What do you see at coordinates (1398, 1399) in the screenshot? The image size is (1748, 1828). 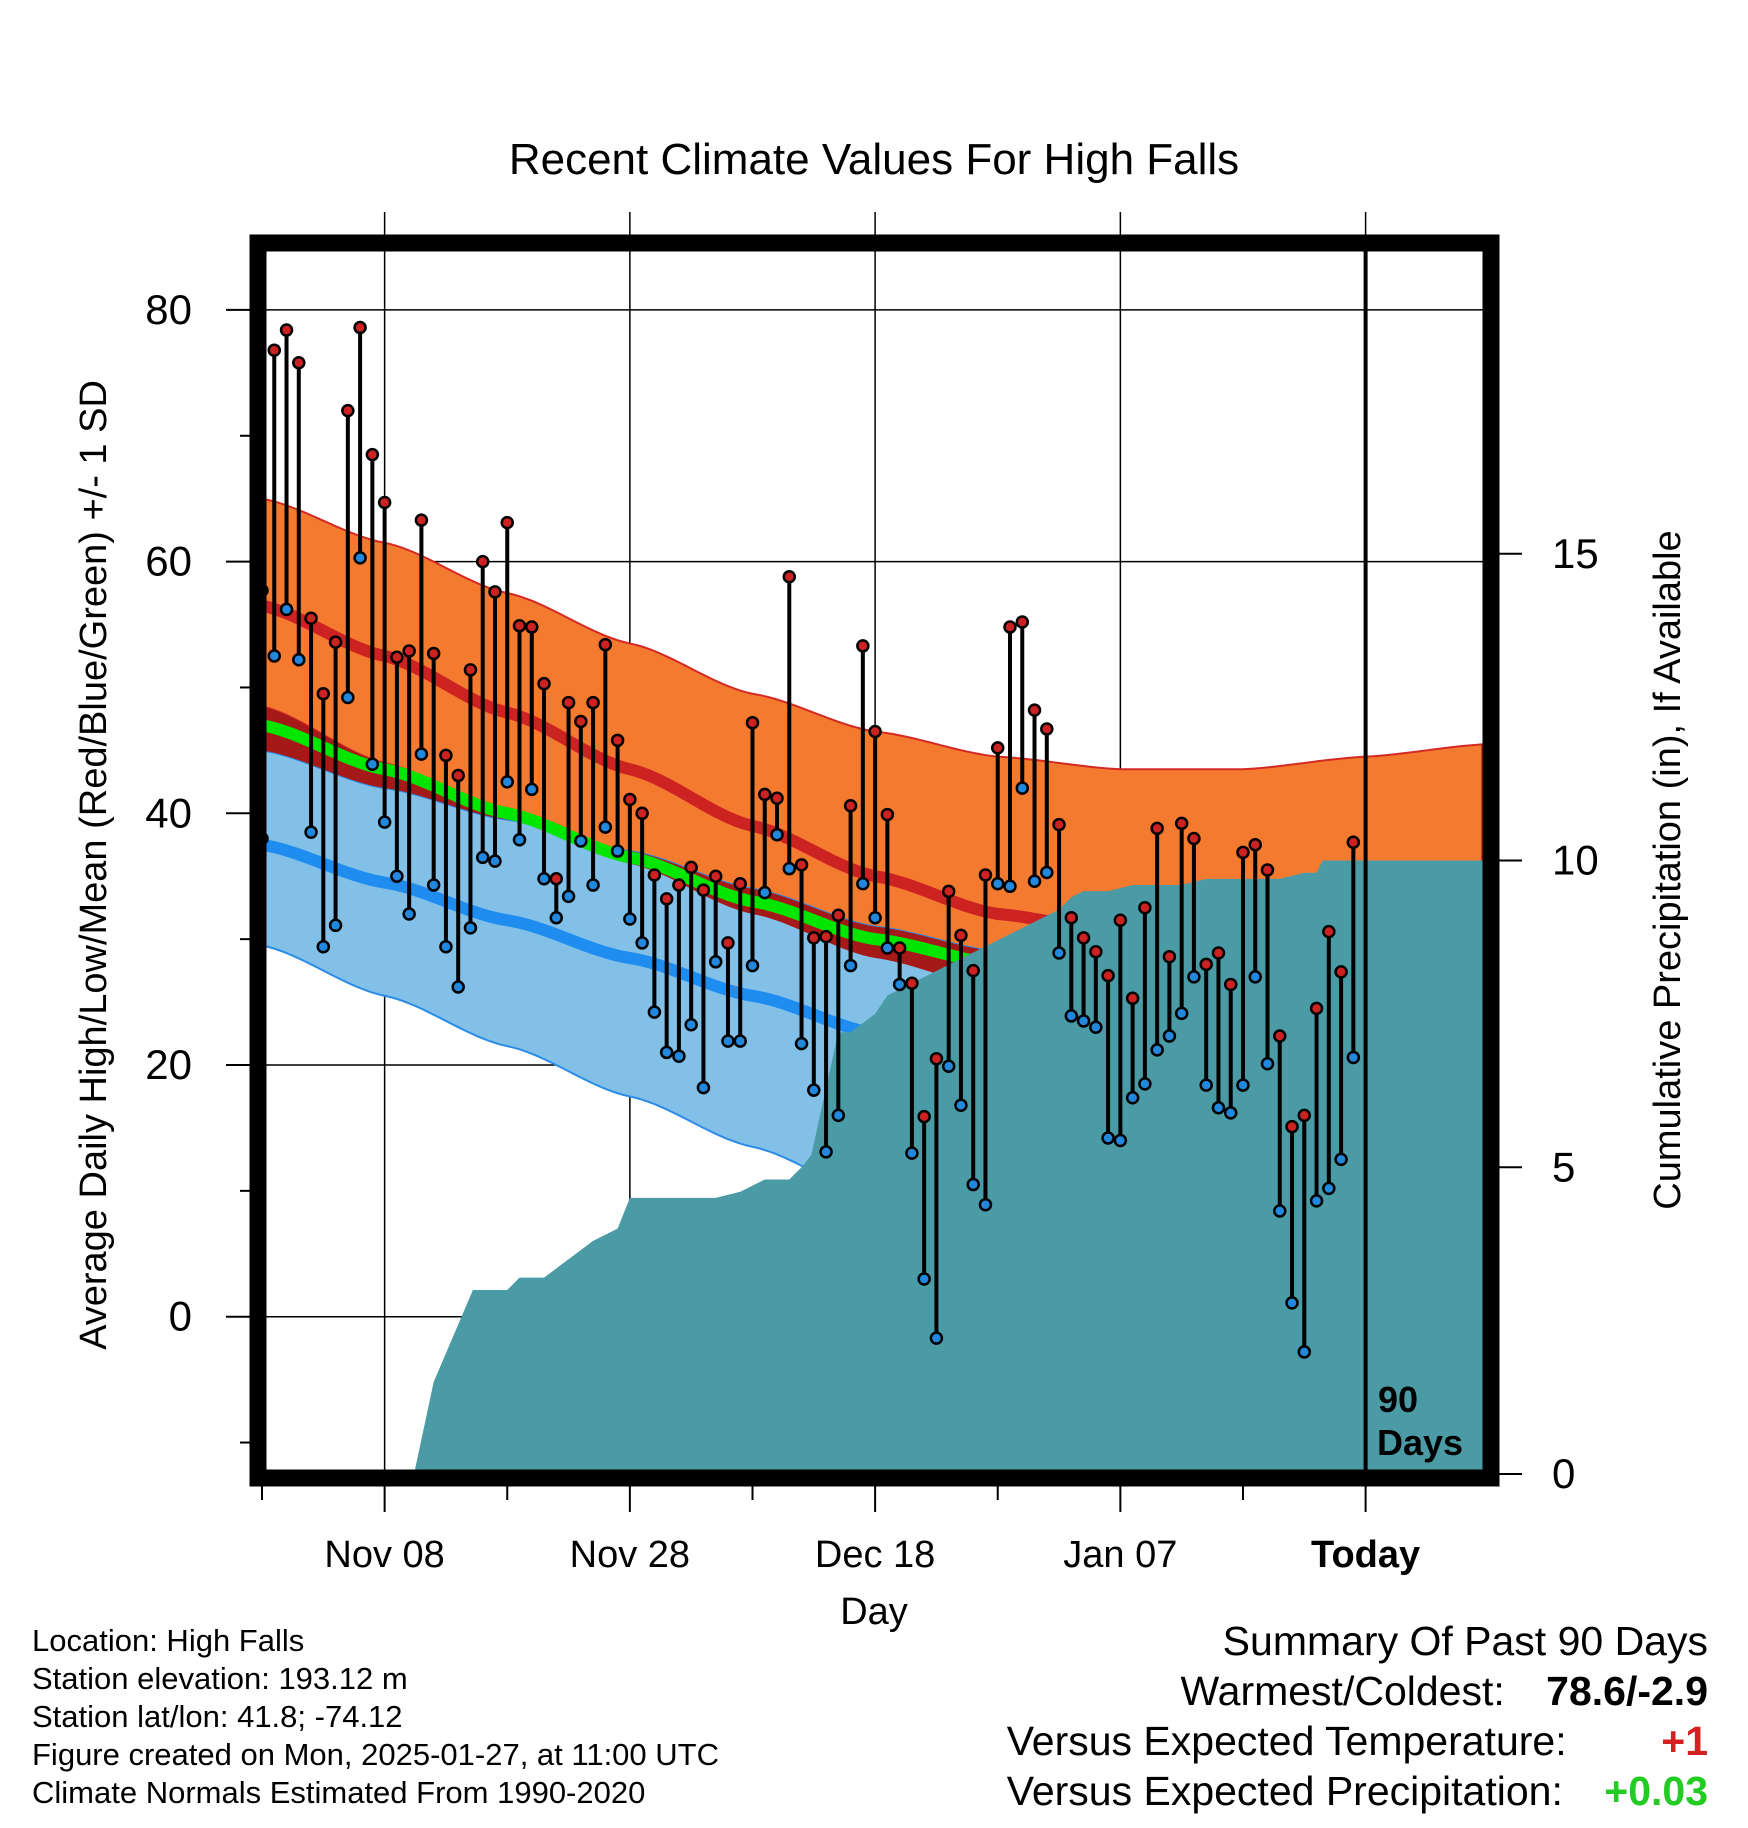 I see `period-label-number: 90` at bounding box center [1398, 1399].